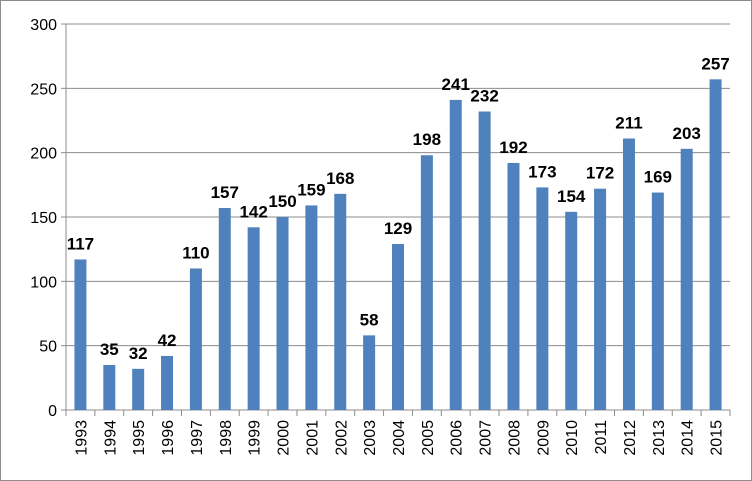  I want to click on data-label-1999: 142, so click(253, 211).